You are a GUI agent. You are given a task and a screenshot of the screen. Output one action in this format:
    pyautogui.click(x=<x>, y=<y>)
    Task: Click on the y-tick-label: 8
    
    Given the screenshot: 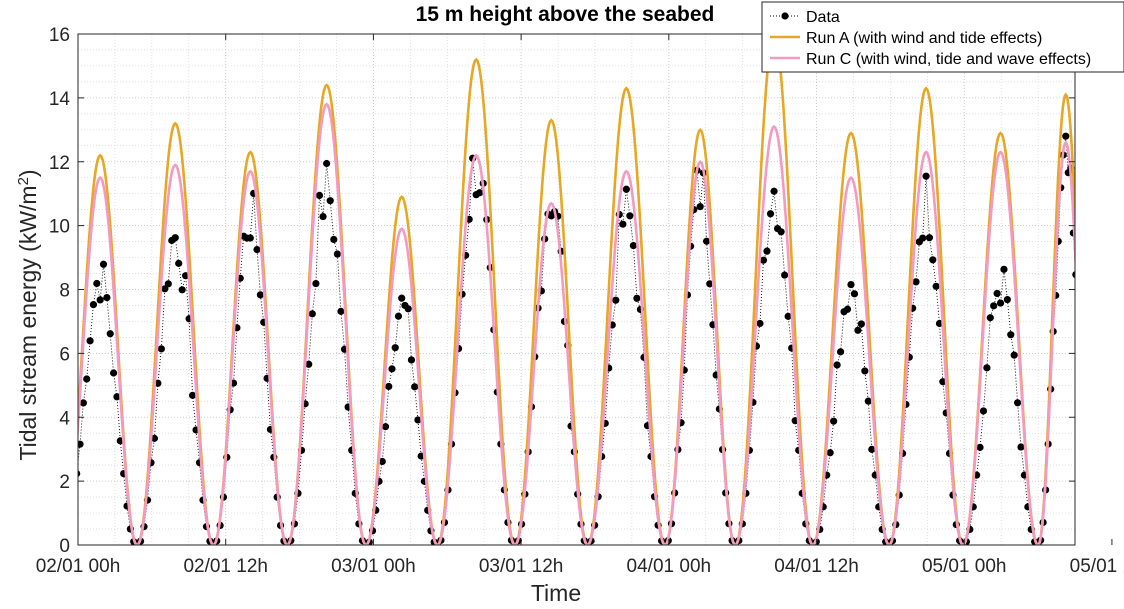 What is the action you would take?
    pyautogui.click(x=64, y=291)
    